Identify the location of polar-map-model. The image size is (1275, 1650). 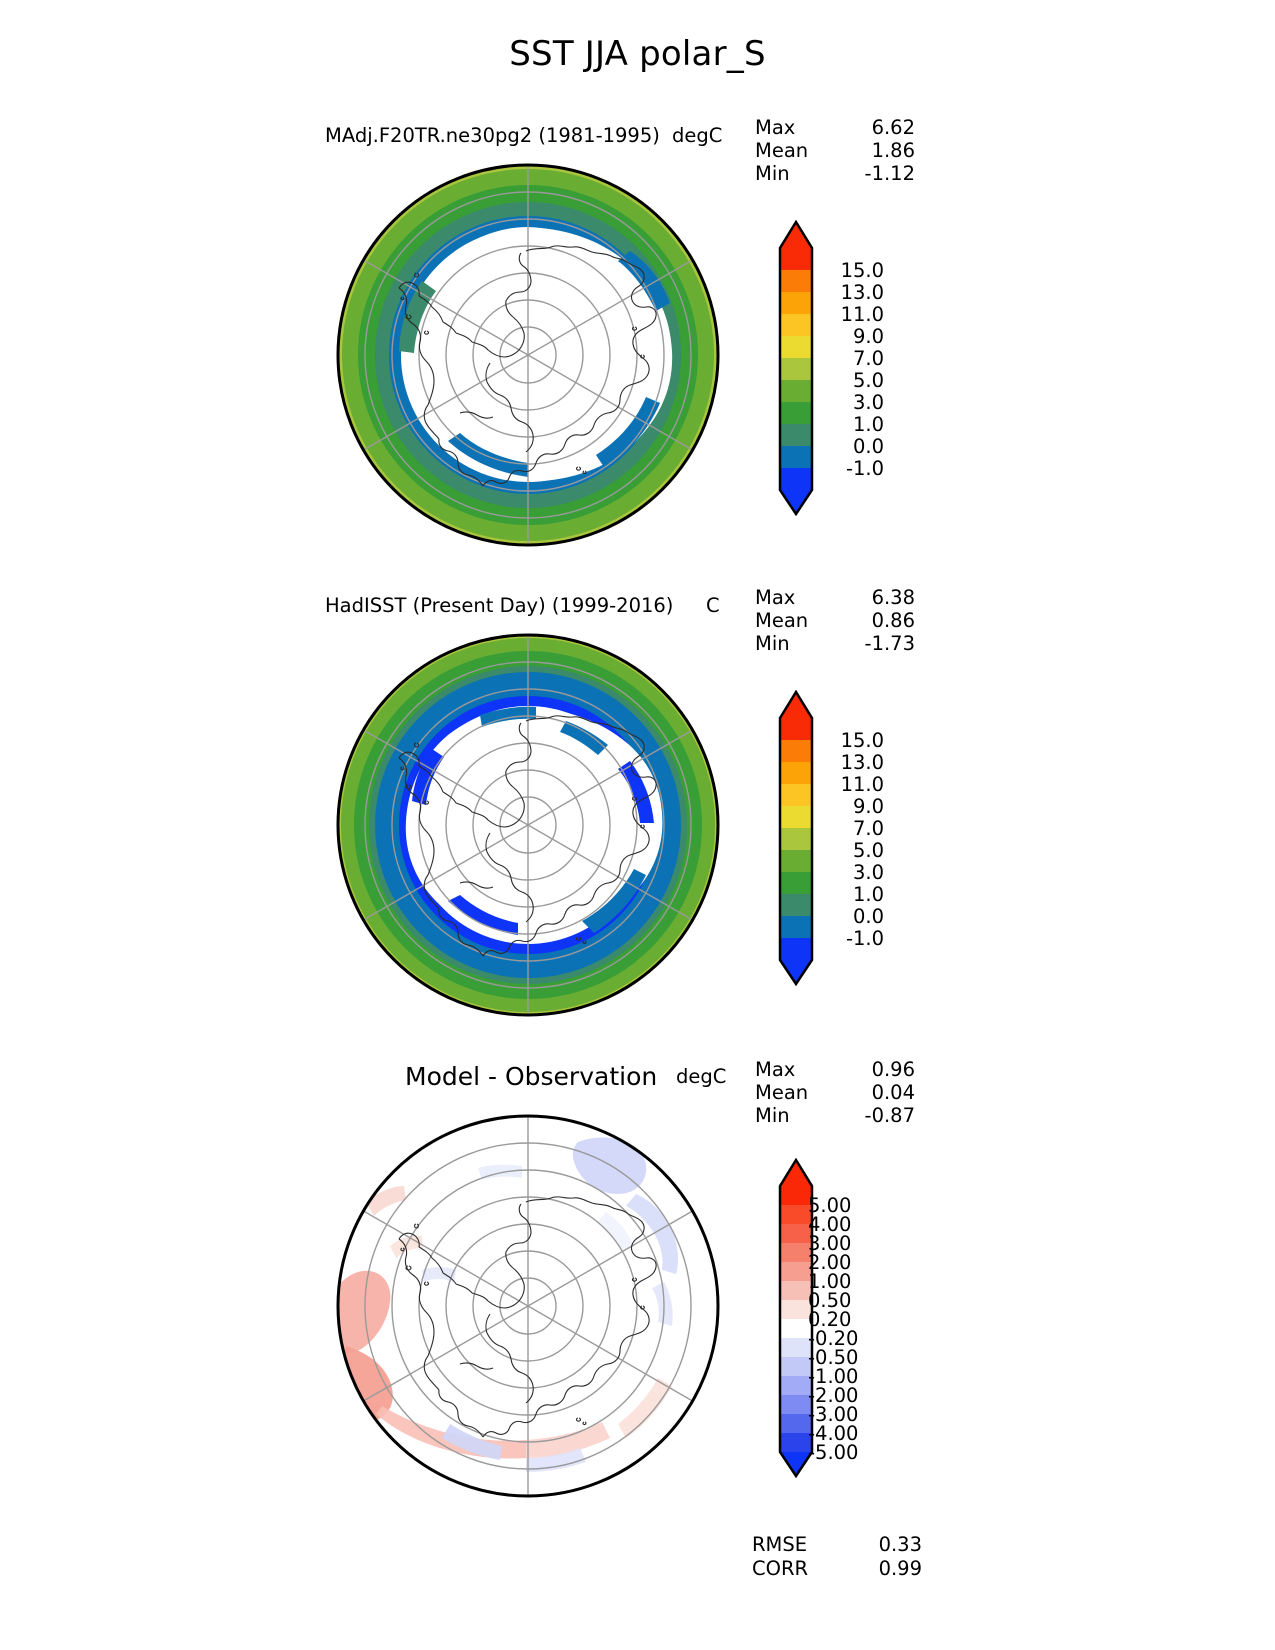
(530, 355).